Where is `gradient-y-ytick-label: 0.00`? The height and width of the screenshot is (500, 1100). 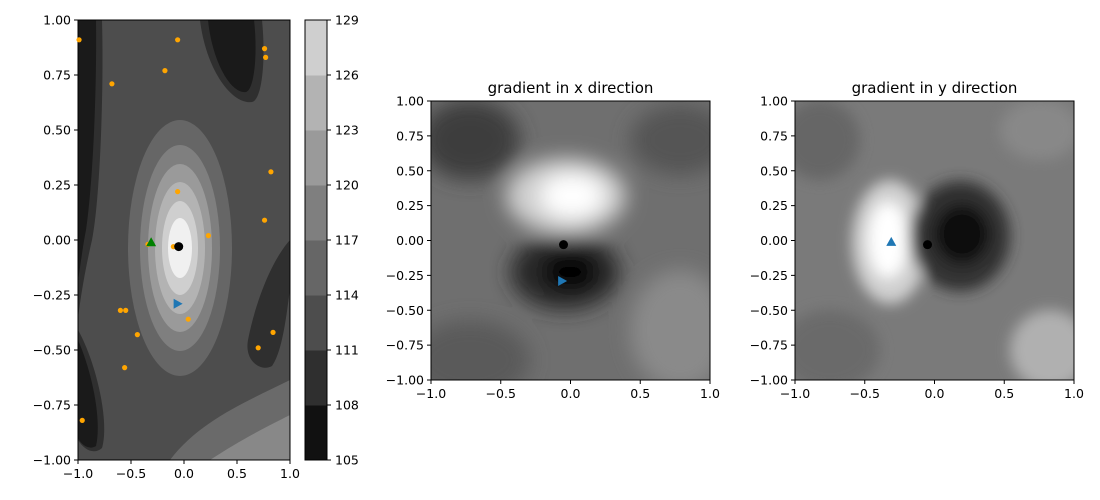
gradient-y-ytick-label: 0.00 is located at coordinates (774, 240).